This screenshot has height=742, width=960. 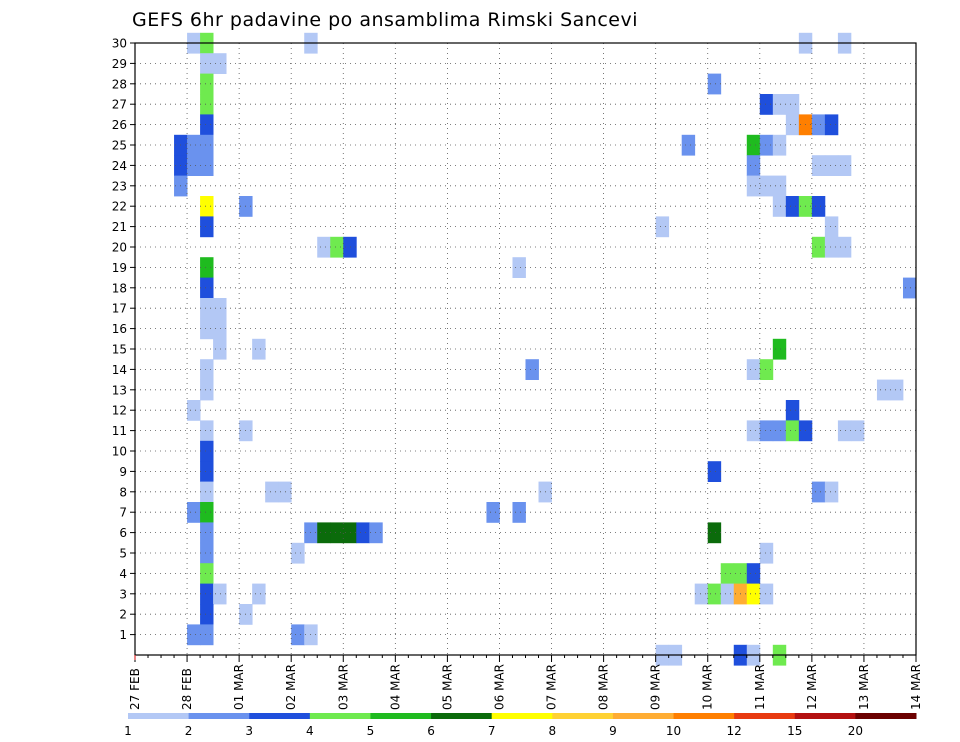 What do you see at coordinates (119, 44) in the screenshot?
I see `y-tick-label: 30` at bounding box center [119, 44].